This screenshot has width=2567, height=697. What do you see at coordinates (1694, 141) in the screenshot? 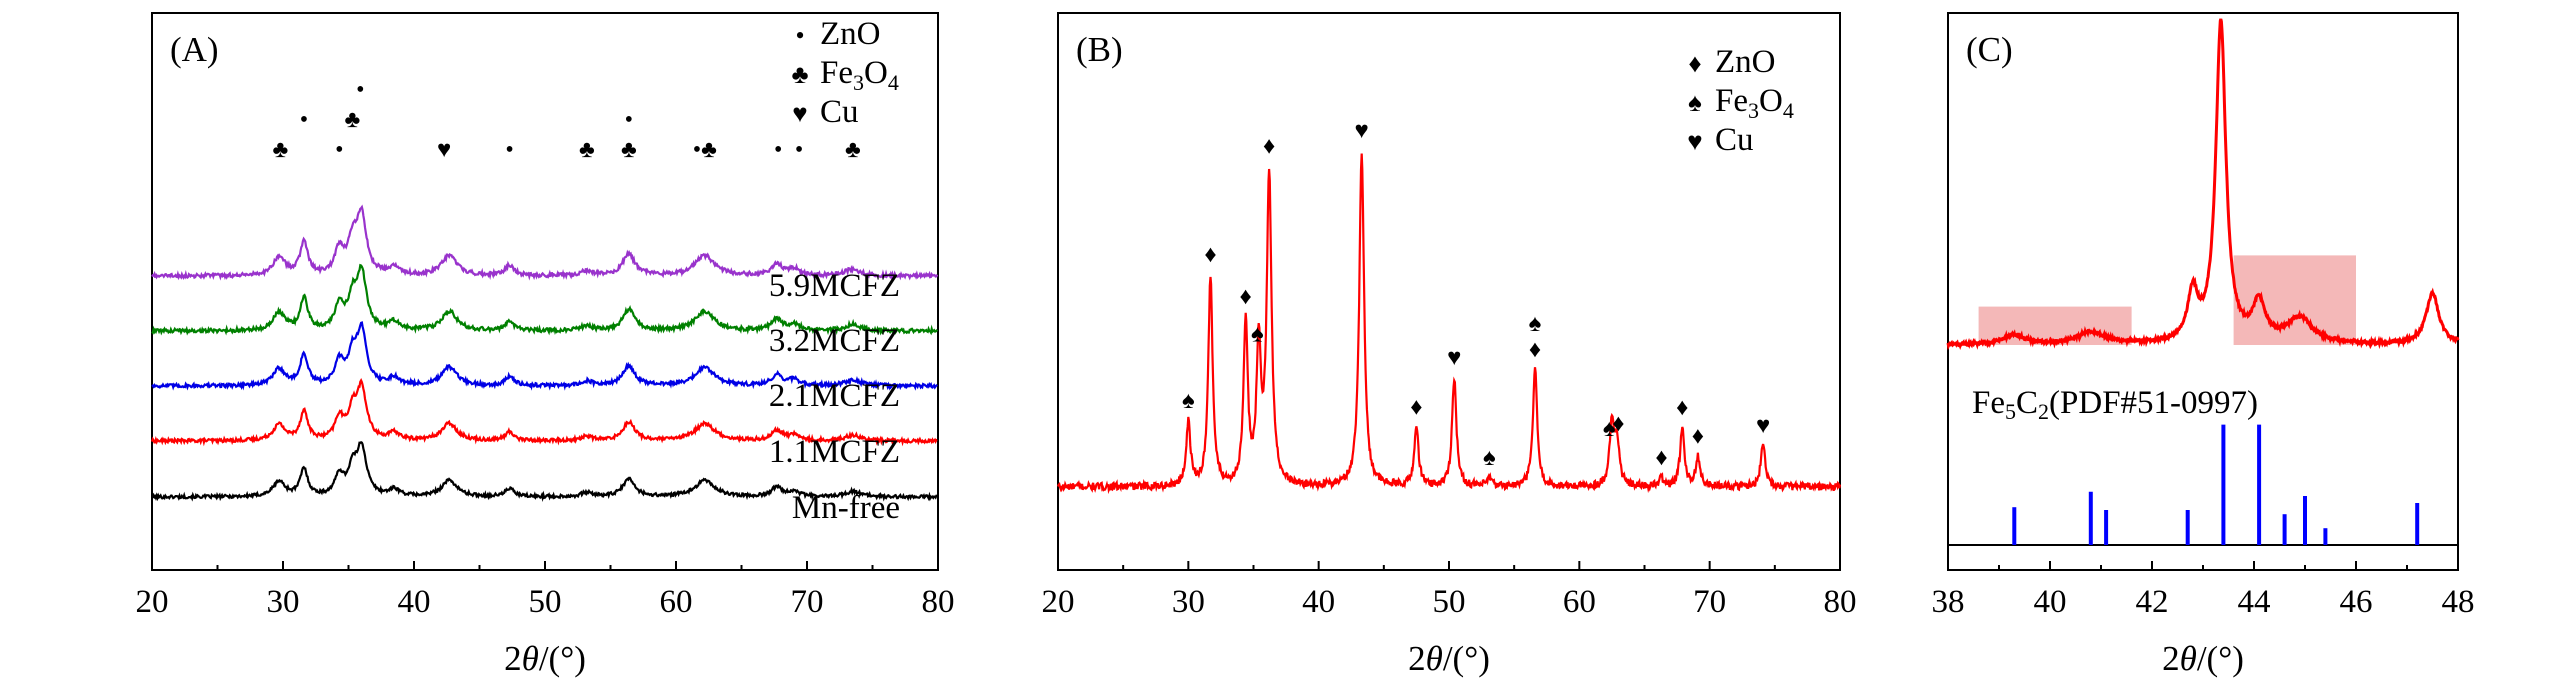
I see `legend-symbol-b: ♥` at bounding box center [1694, 141].